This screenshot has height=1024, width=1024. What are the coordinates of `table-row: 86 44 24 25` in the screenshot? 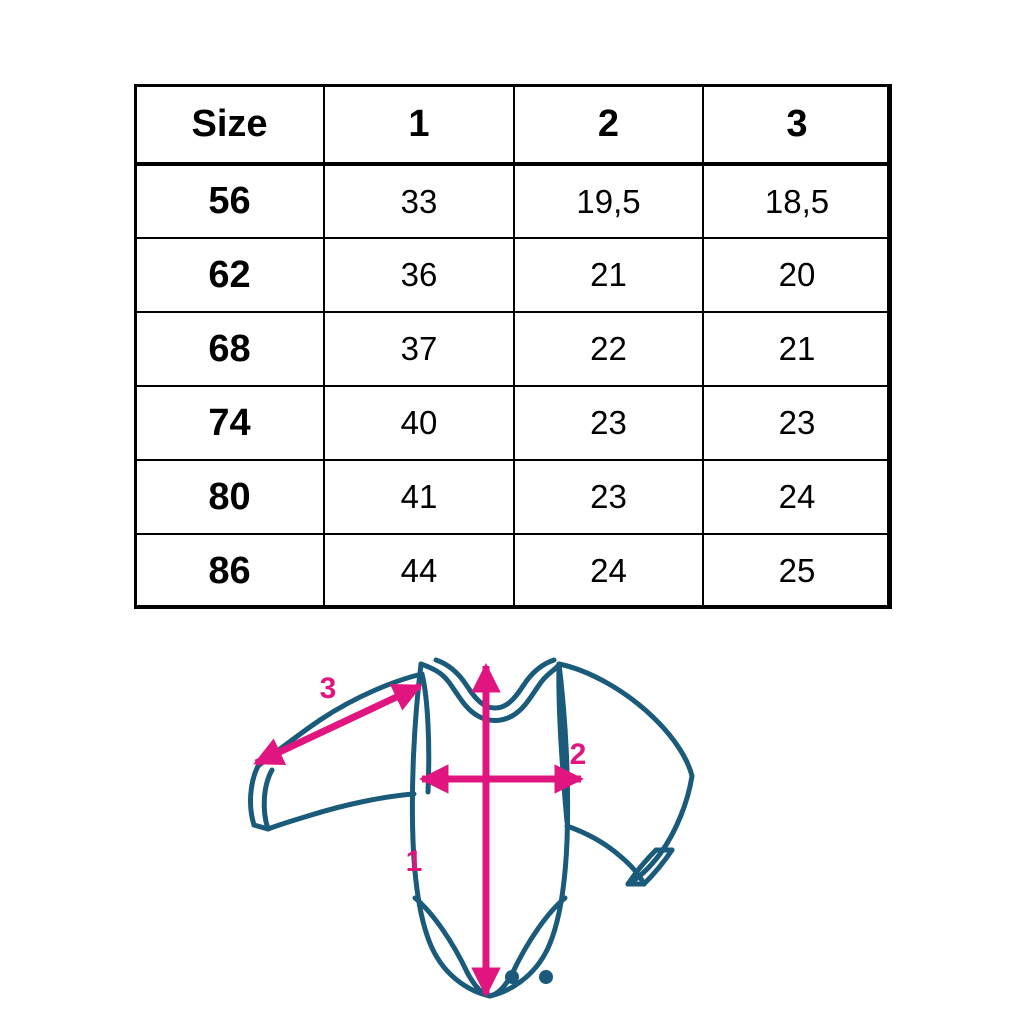 It's located at (513, 571).